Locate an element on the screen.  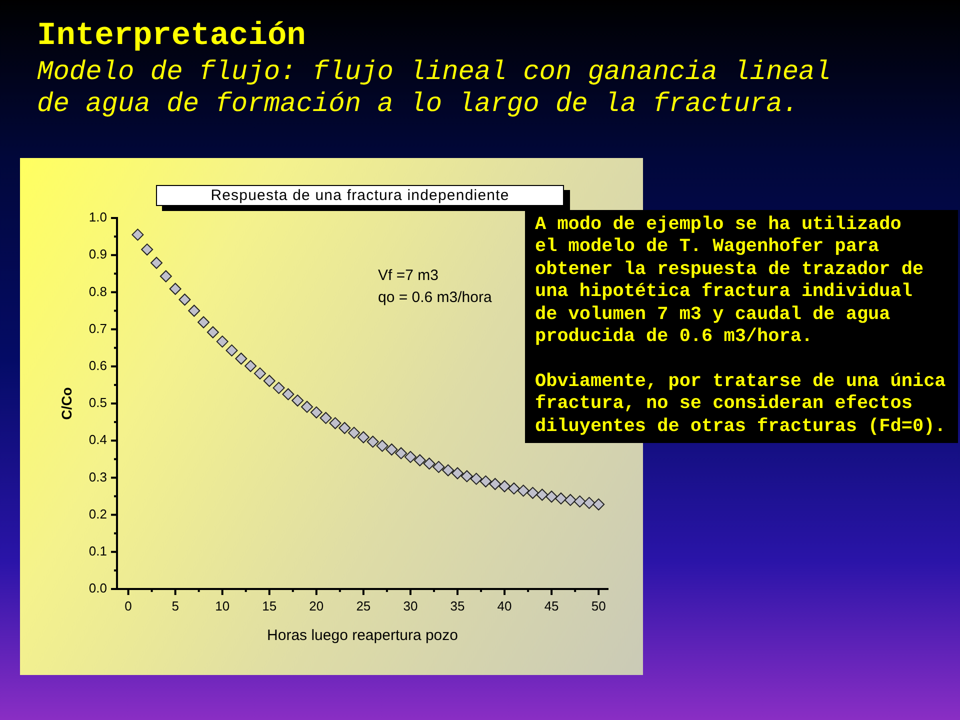
x-tick-label: 15 is located at coordinates (269, 606).